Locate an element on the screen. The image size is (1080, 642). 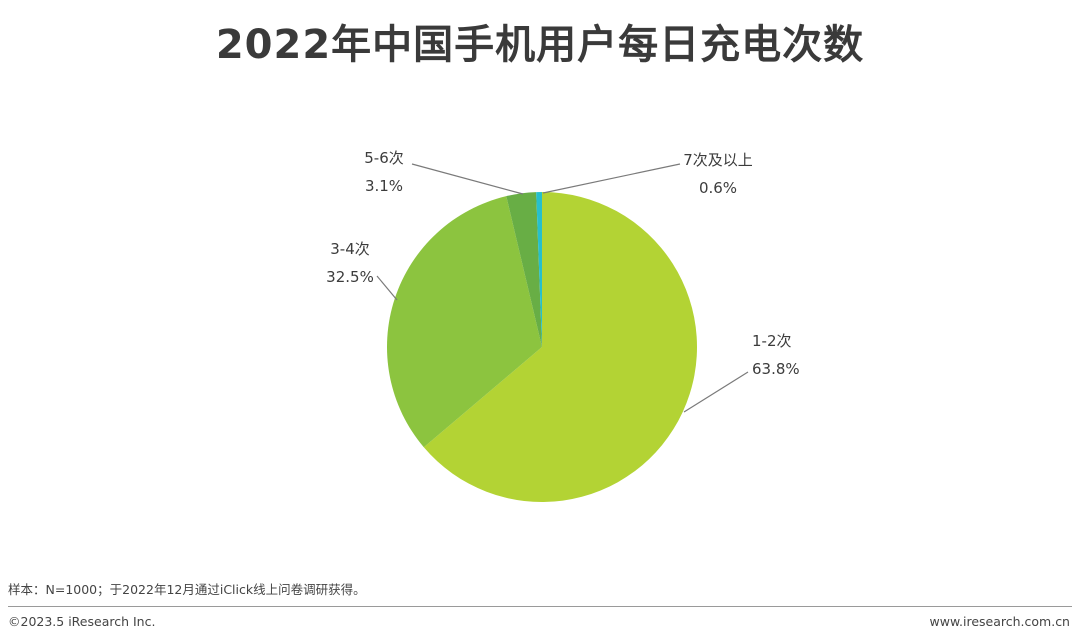
value-label-1-2: 63.8% is located at coordinates (776, 369).